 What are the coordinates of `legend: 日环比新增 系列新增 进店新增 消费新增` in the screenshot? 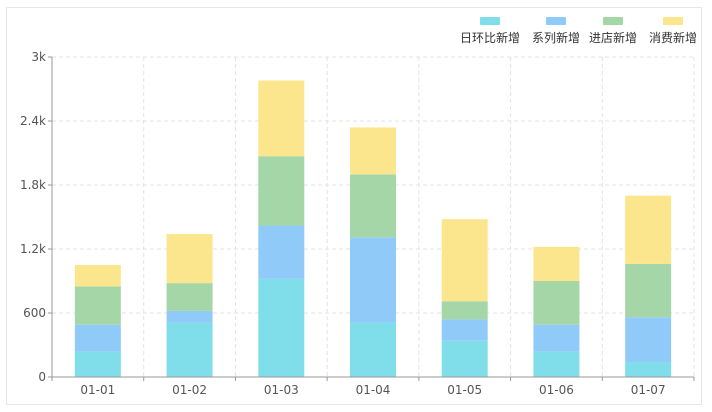 It's located at (578, 31).